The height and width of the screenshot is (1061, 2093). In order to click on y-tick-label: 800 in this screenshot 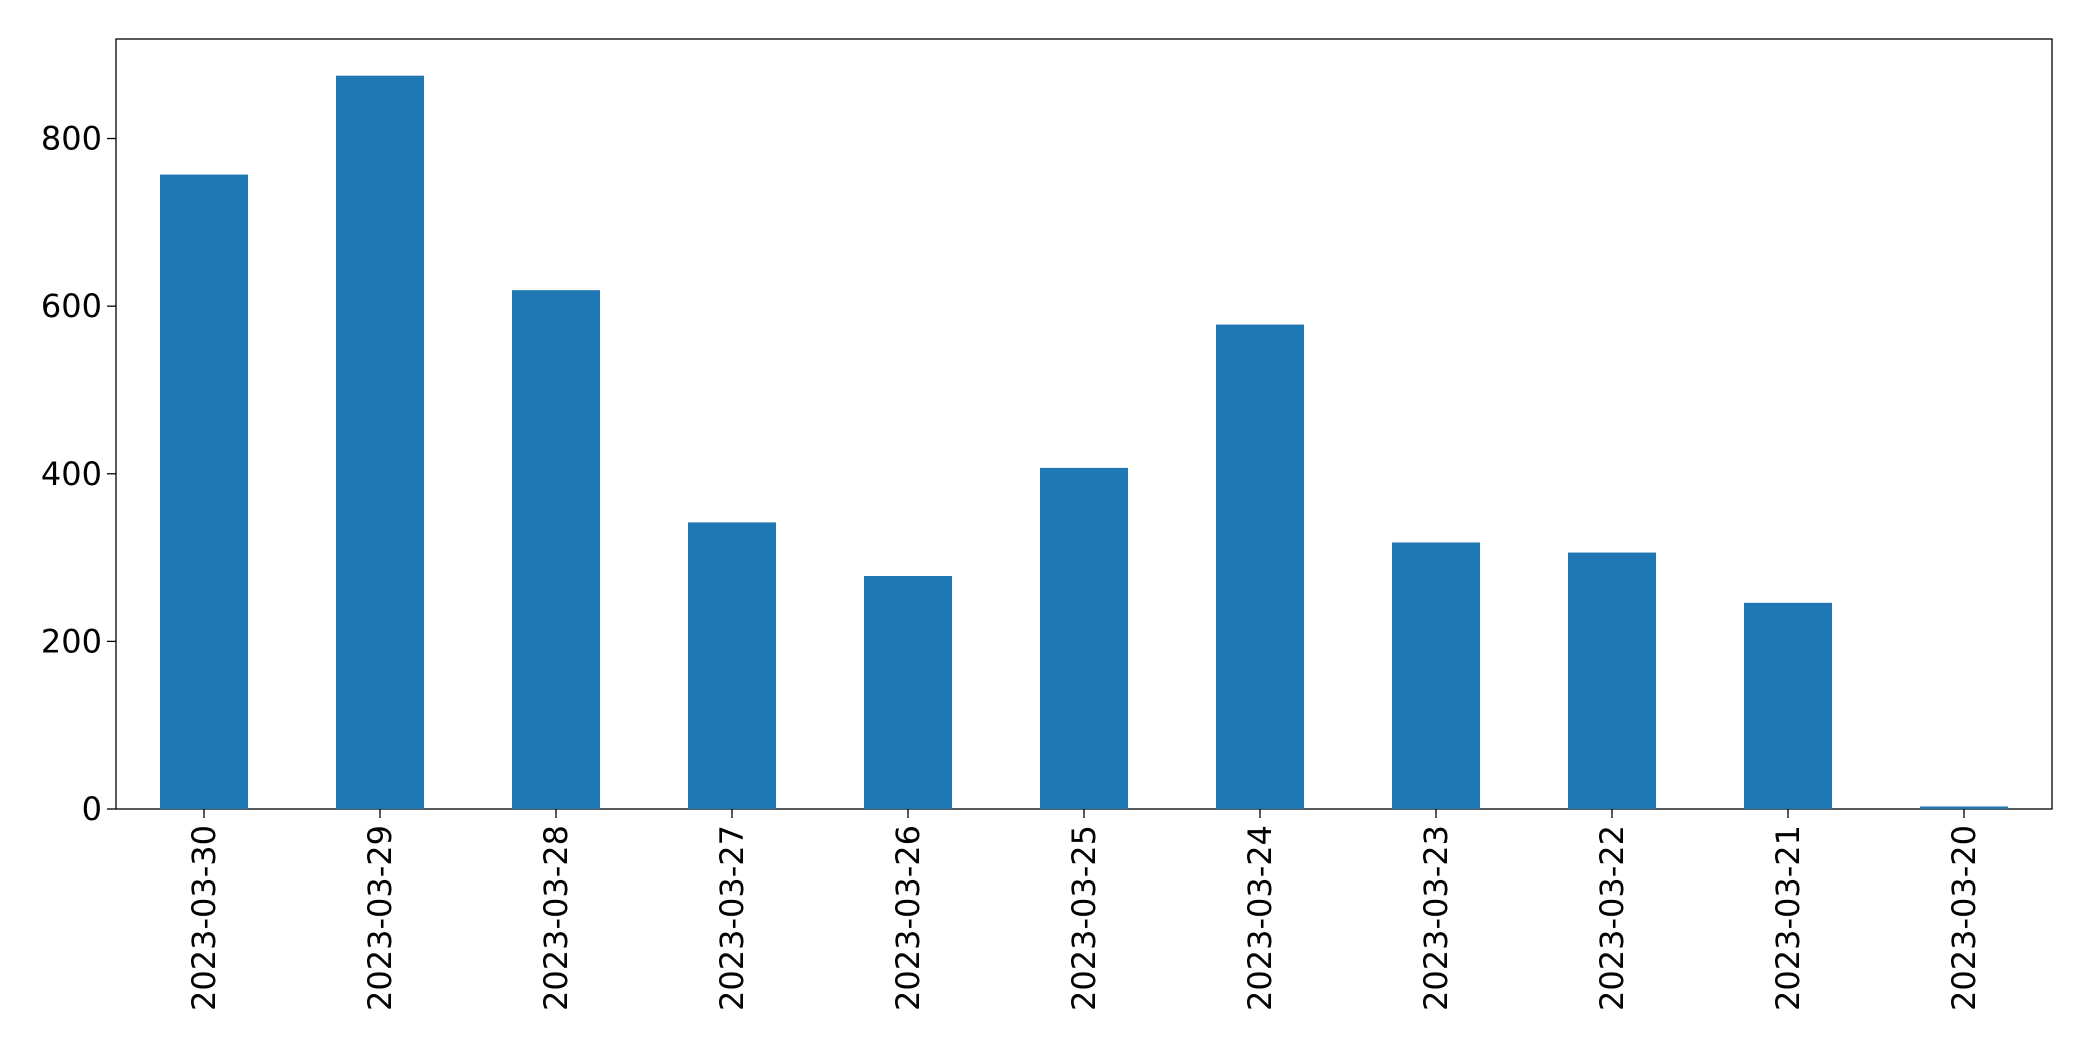, I will do `click(71, 139)`.